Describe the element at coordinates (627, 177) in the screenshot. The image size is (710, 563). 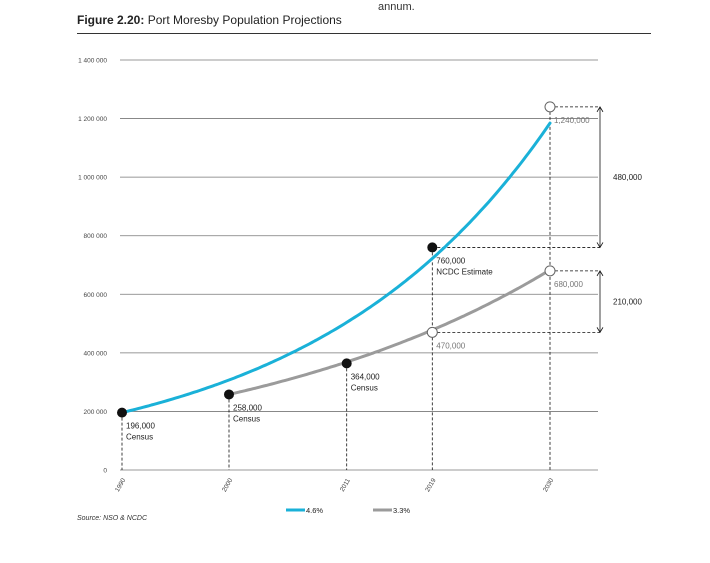
I see `difference-label: 480,000` at that location.